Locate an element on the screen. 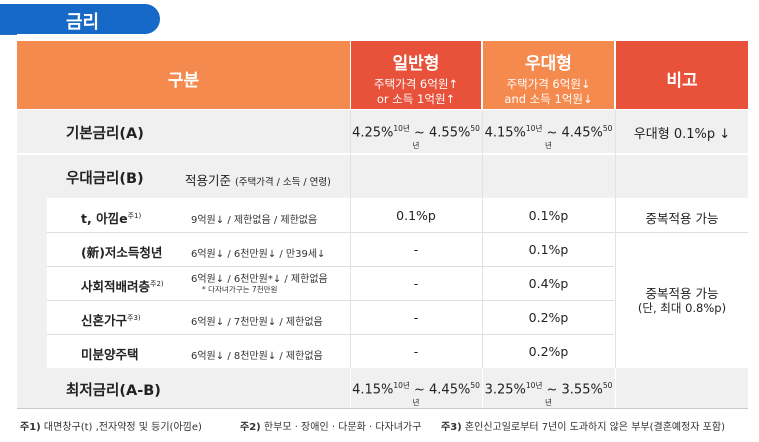  tab-divider is located at coordinates (8, 34).